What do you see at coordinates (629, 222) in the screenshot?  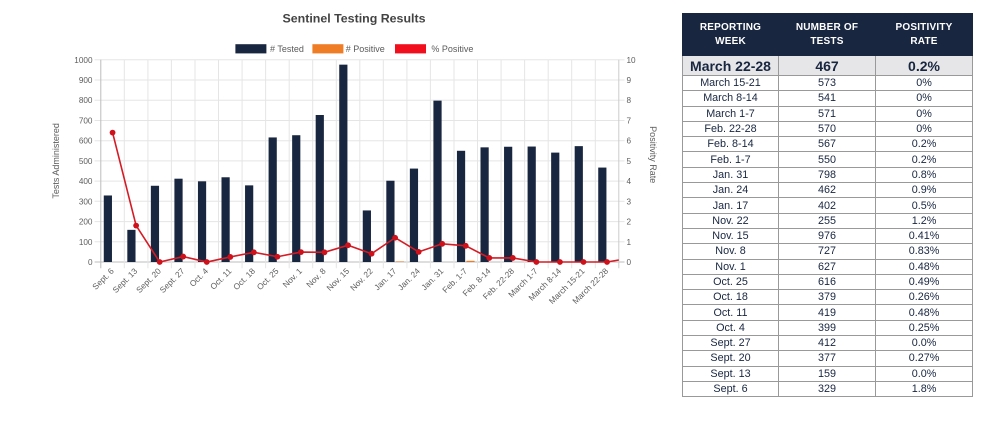 I see `svg-text: 2` at bounding box center [629, 222].